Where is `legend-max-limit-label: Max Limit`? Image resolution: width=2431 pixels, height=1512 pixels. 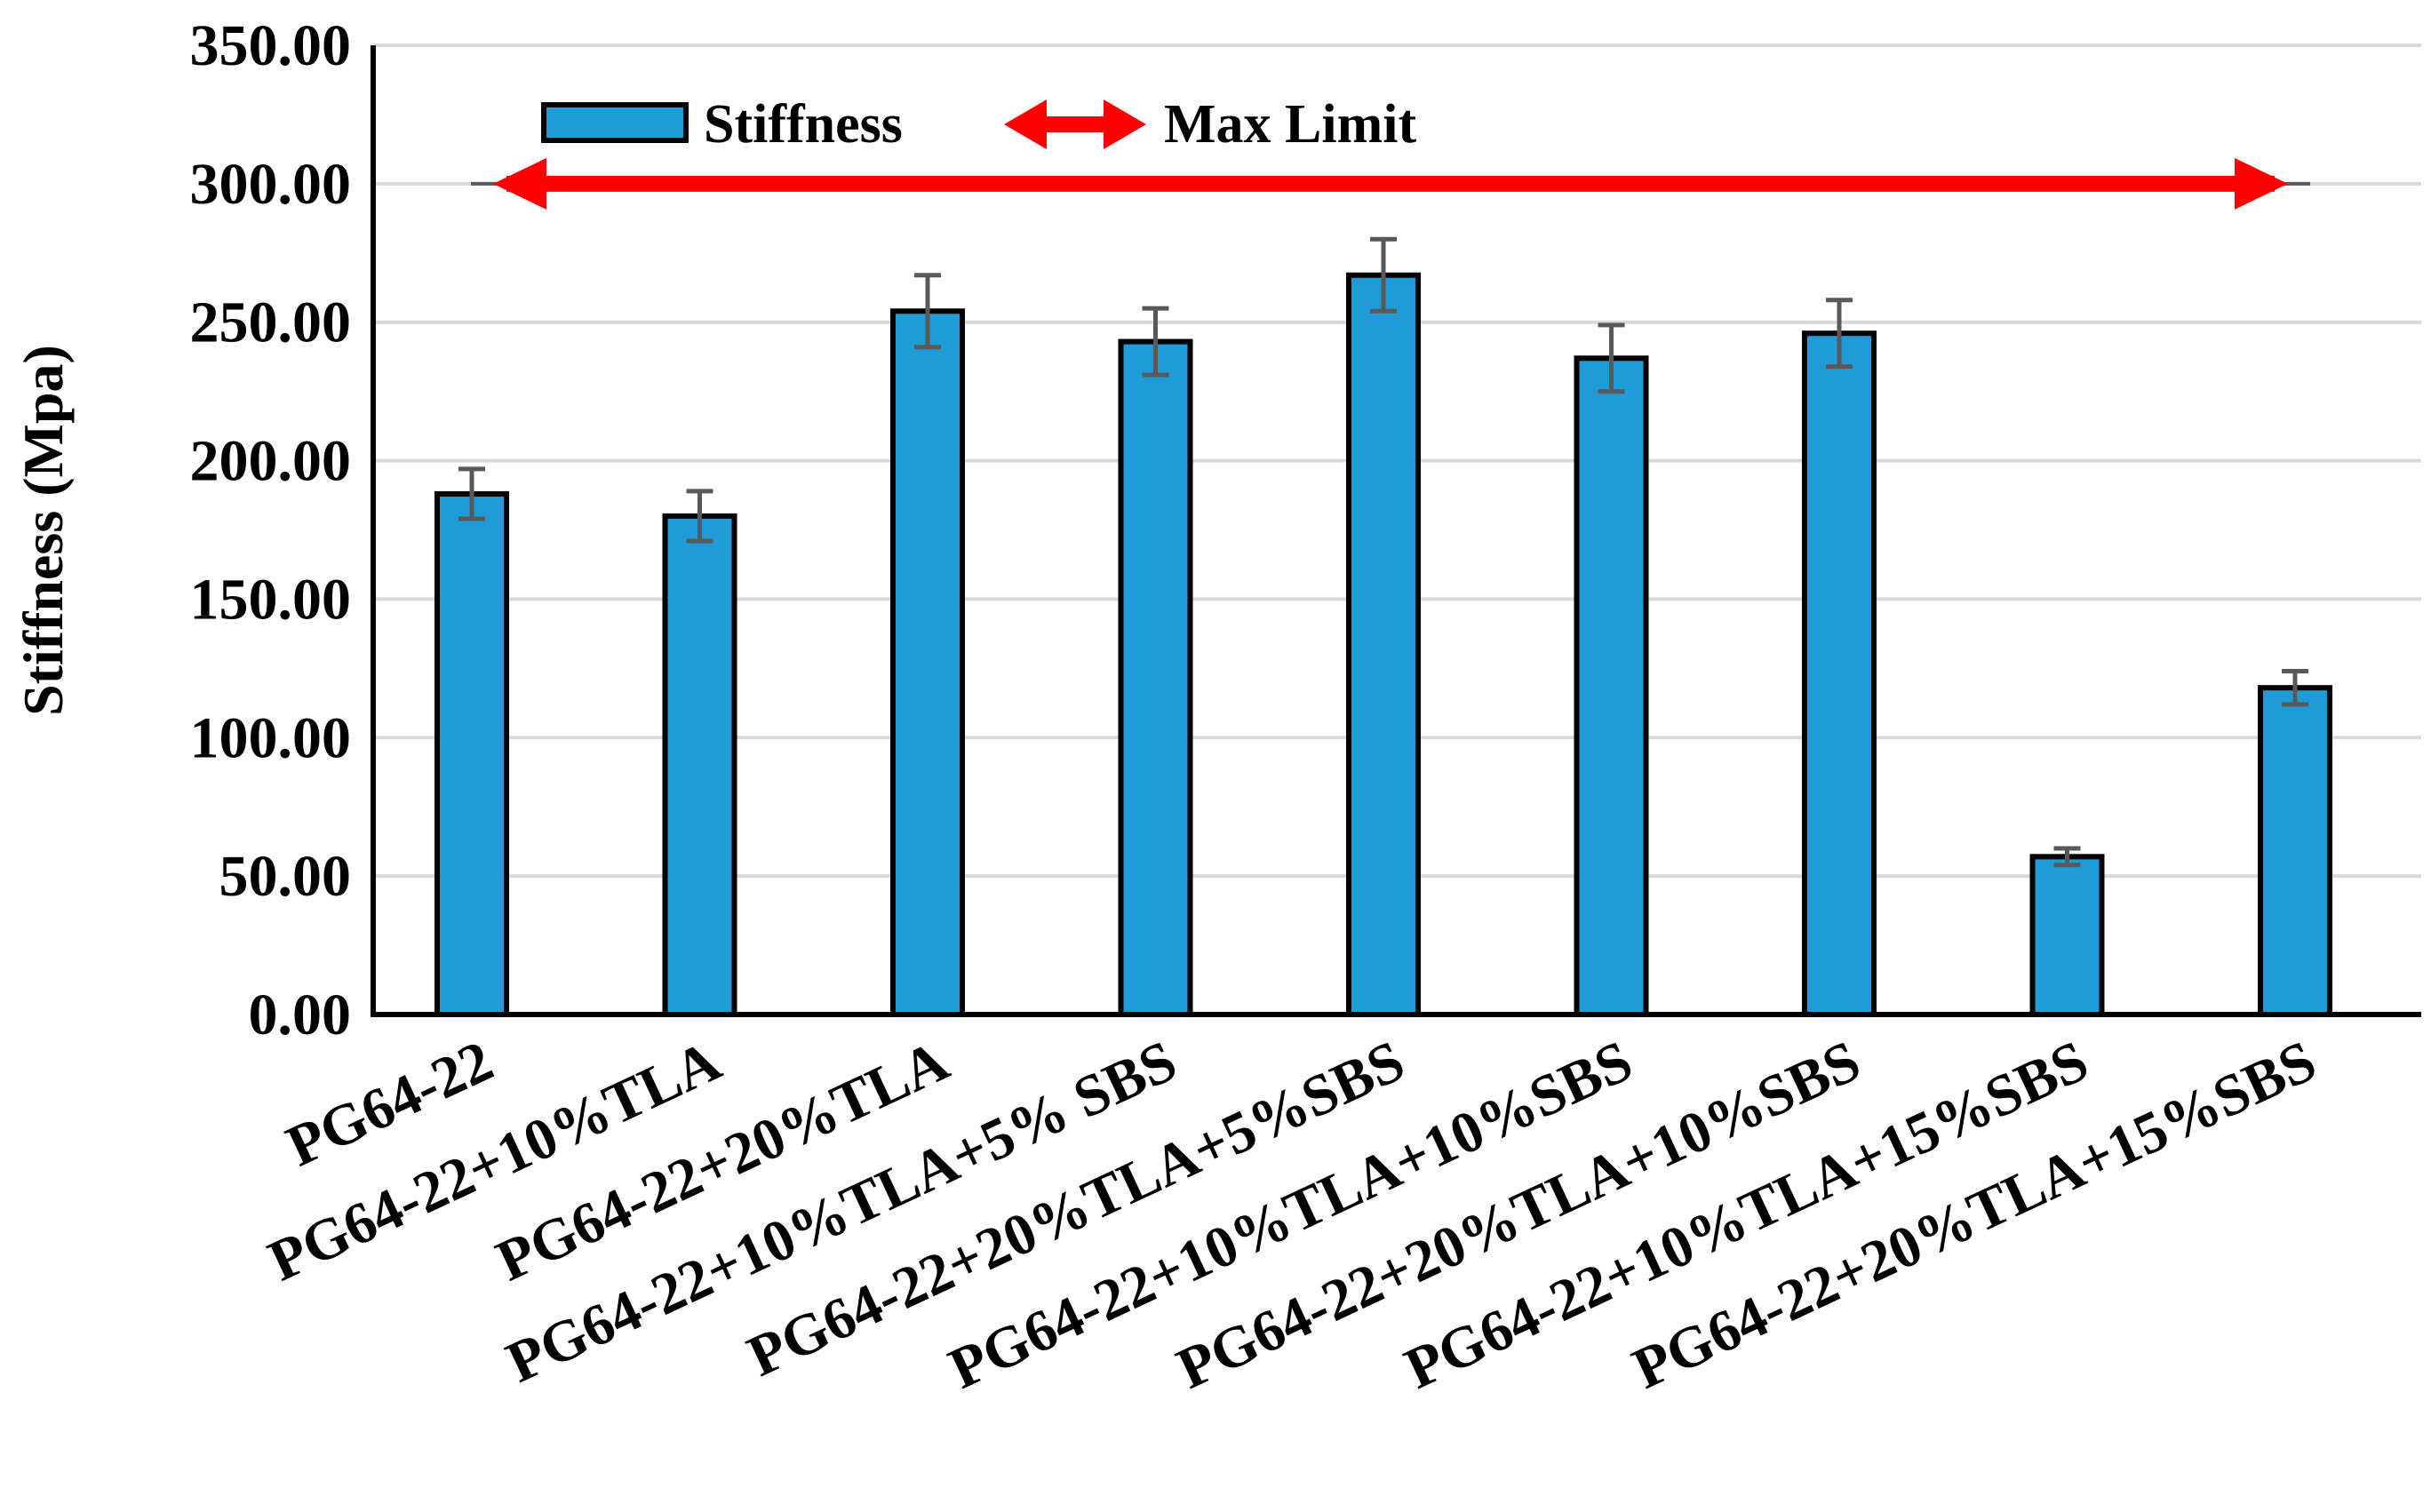
legend-max-limit-label: Max Limit is located at coordinates (1290, 124).